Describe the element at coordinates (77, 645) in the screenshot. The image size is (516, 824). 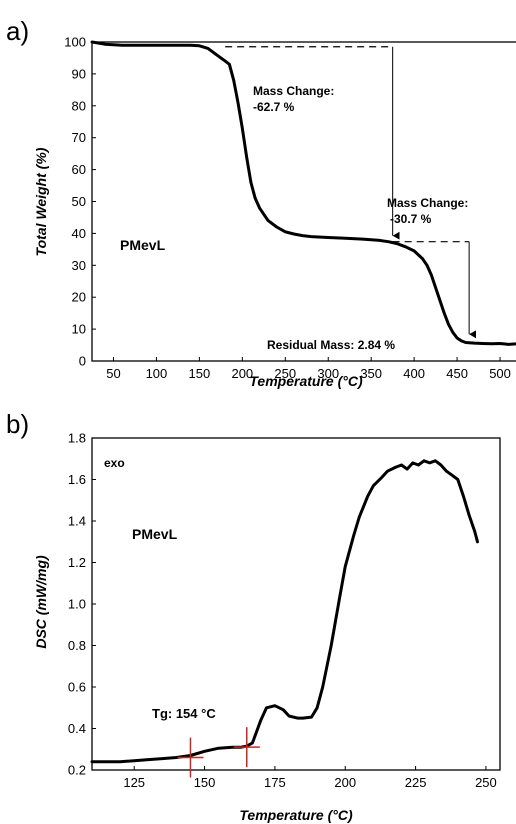
I see `dsc-y-tick-label: 0.8` at that location.